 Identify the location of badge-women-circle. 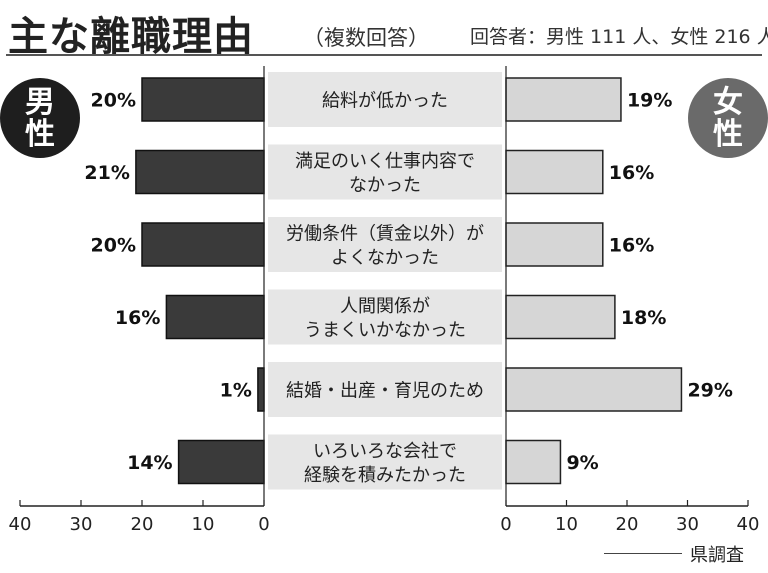
(728, 118).